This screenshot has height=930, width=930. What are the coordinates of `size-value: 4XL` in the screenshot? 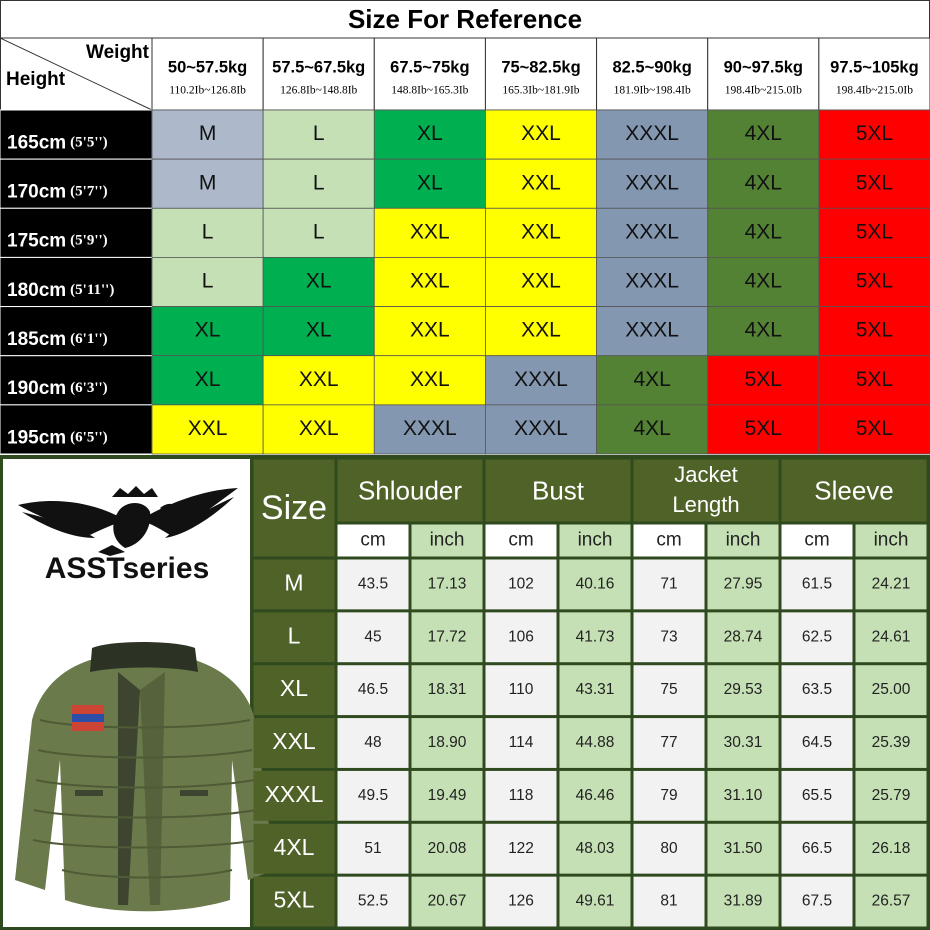 It's located at (763, 281).